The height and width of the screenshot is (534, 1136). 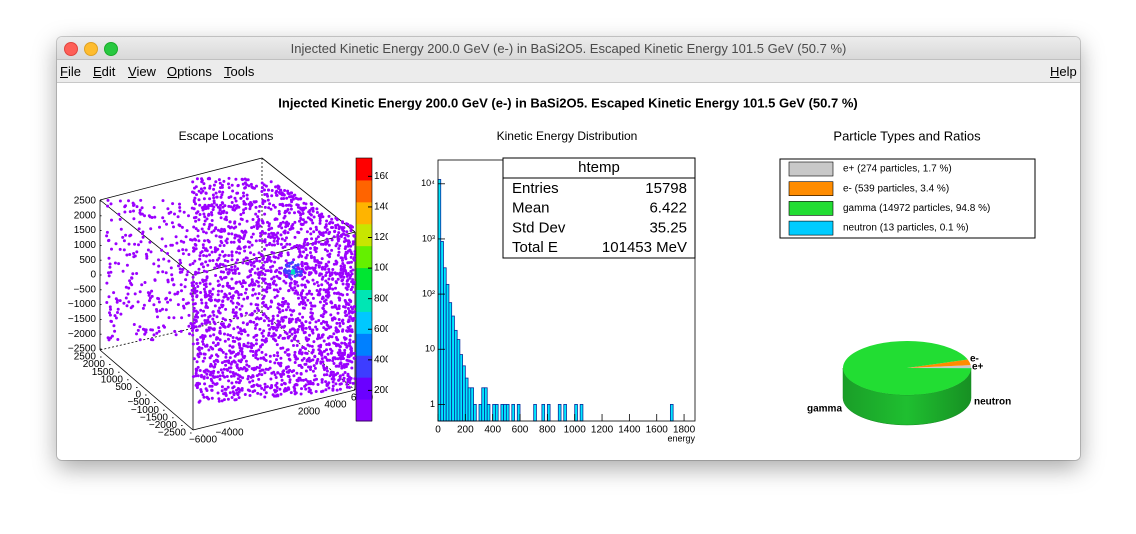 I want to click on menu-item: Tools, so click(x=239, y=71).